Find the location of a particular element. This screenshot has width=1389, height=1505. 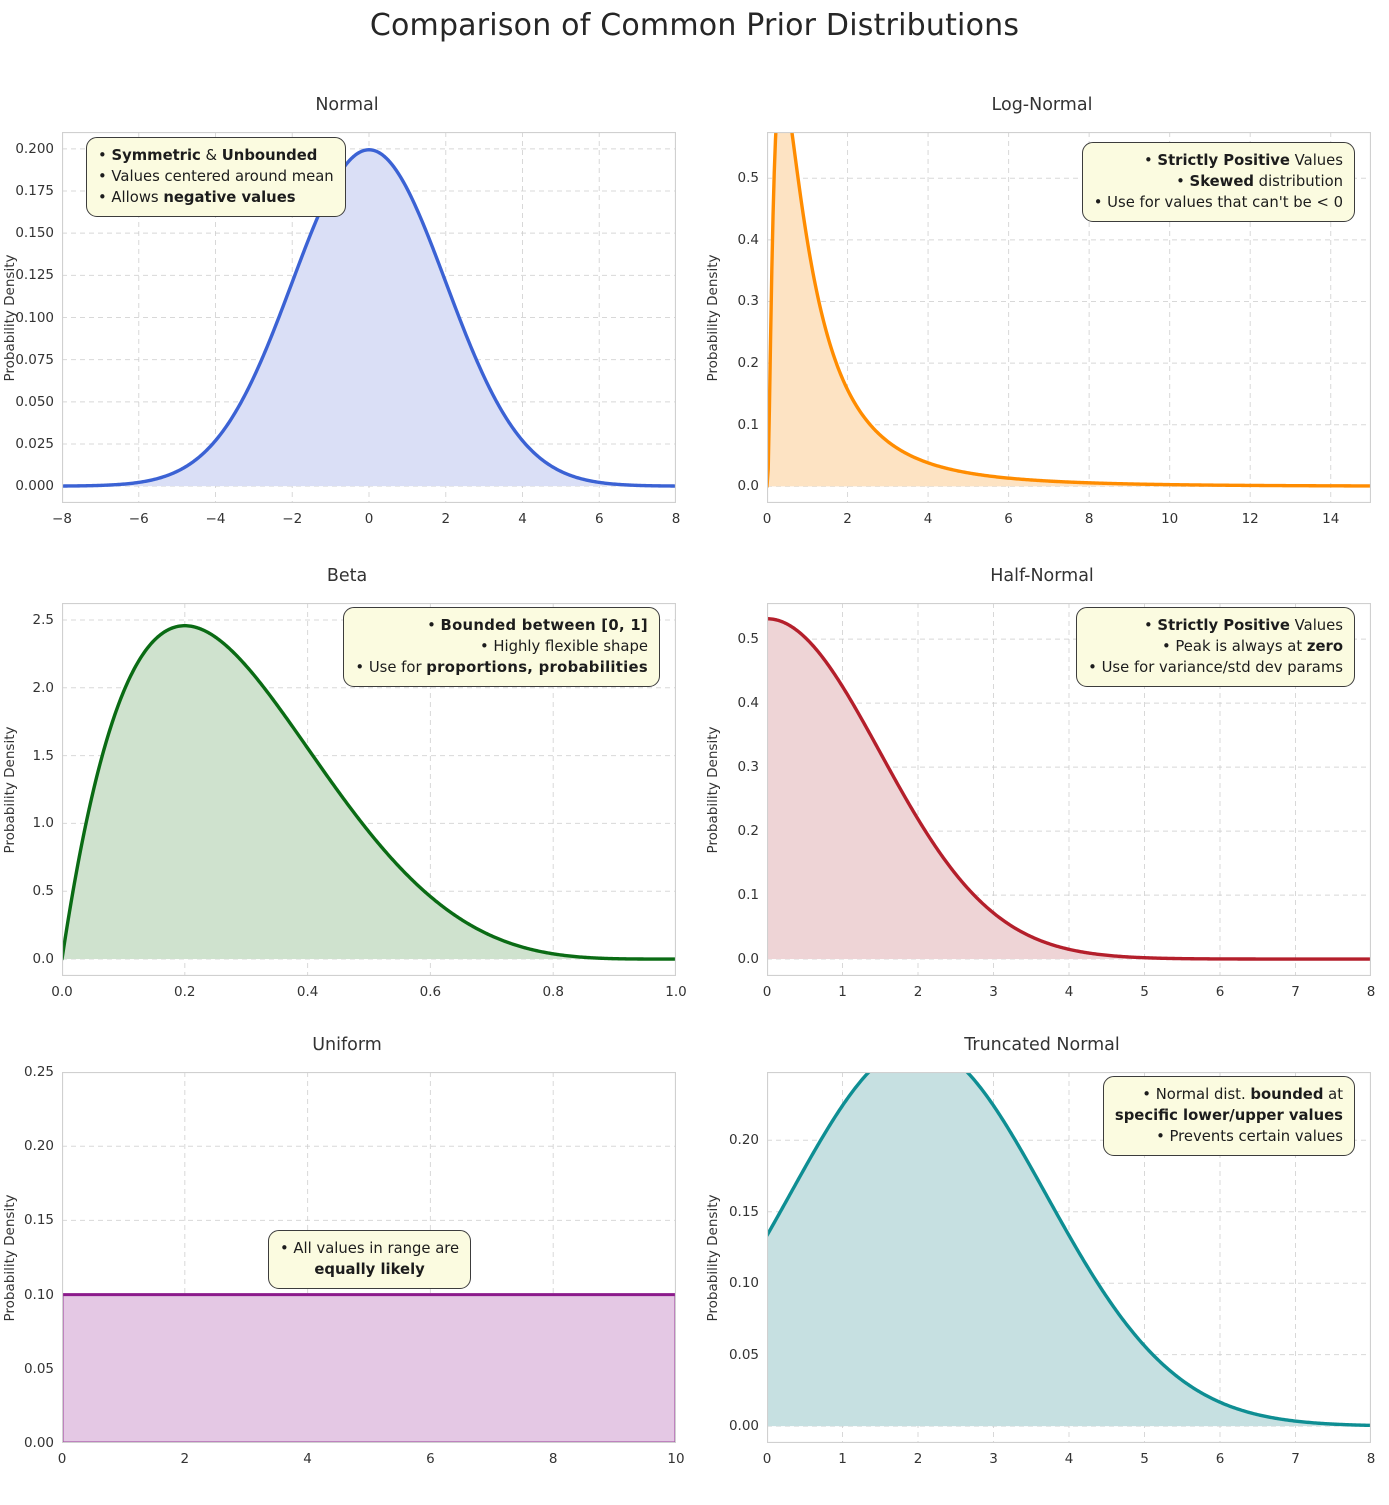

plot-area-uniform is located at coordinates (369, 1257).